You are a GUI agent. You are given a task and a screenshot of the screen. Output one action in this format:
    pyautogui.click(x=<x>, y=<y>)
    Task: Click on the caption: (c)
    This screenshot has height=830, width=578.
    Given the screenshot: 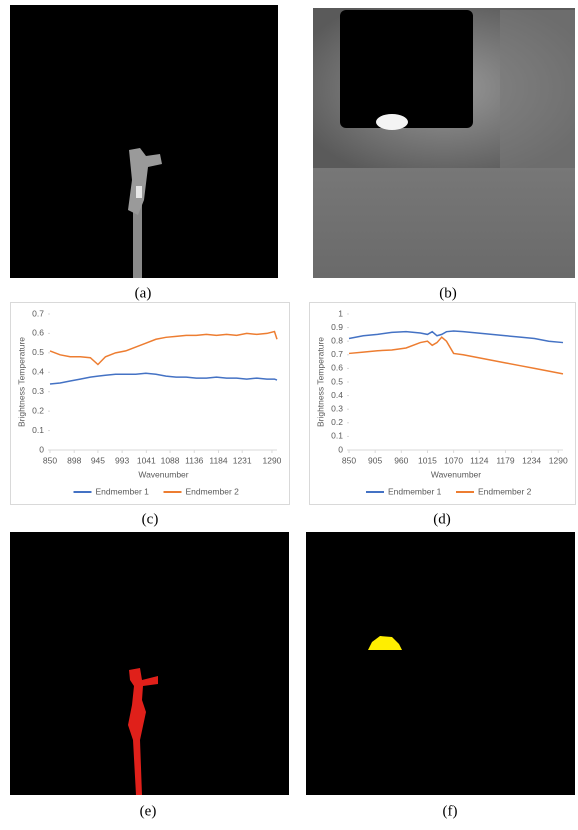 What is the action you would take?
    pyautogui.click(x=150, y=519)
    